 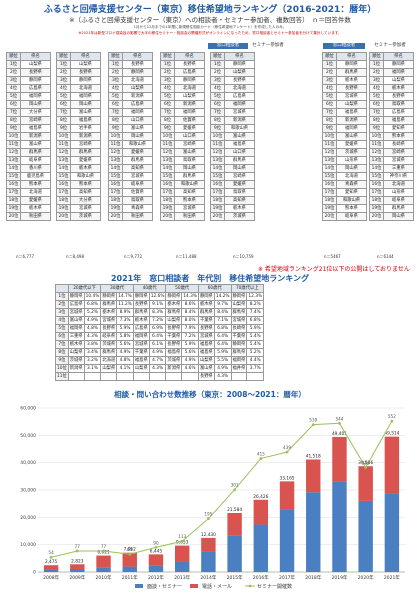 I want to click on table-row: 20位 茨城県, so click(x=232, y=216).